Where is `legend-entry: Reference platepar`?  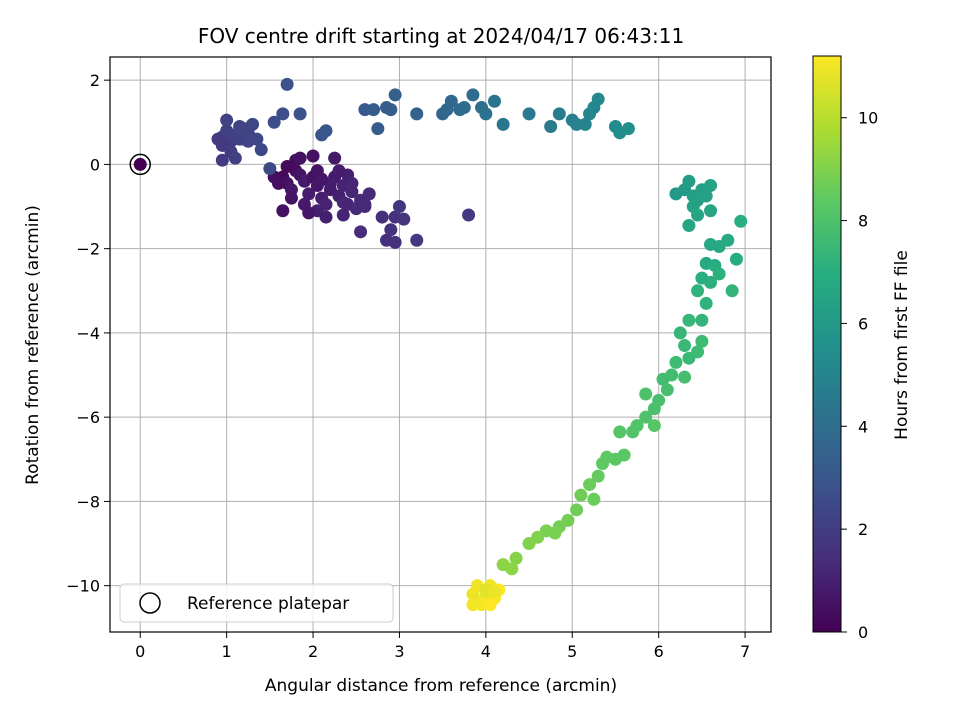 legend-entry: Reference platepar is located at coordinates (268, 604).